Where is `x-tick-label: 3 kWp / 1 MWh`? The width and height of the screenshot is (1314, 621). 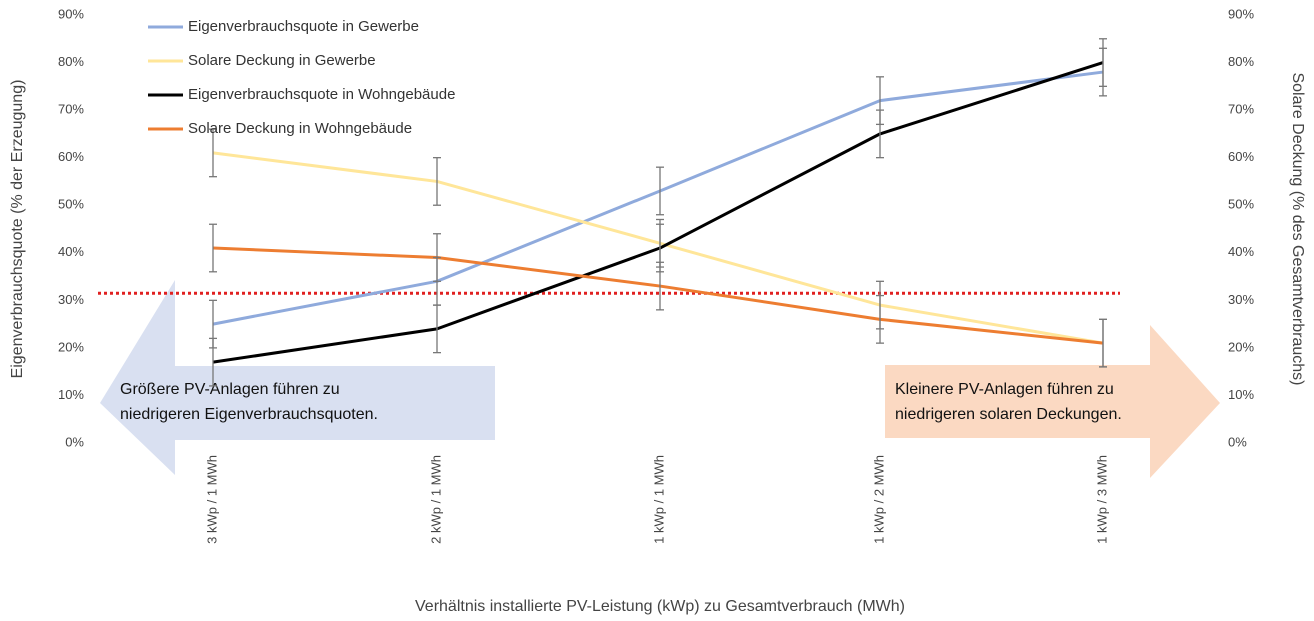 x-tick-label: 3 kWp / 1 MWh is located at coordinates (211, 499).